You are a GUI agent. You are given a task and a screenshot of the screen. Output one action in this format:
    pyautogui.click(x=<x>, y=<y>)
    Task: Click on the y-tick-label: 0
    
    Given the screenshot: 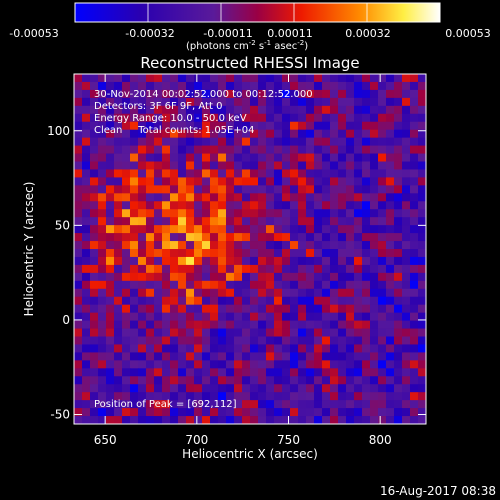 What is the action you would take?
    pyautogui.click(x=66, y=320)
    